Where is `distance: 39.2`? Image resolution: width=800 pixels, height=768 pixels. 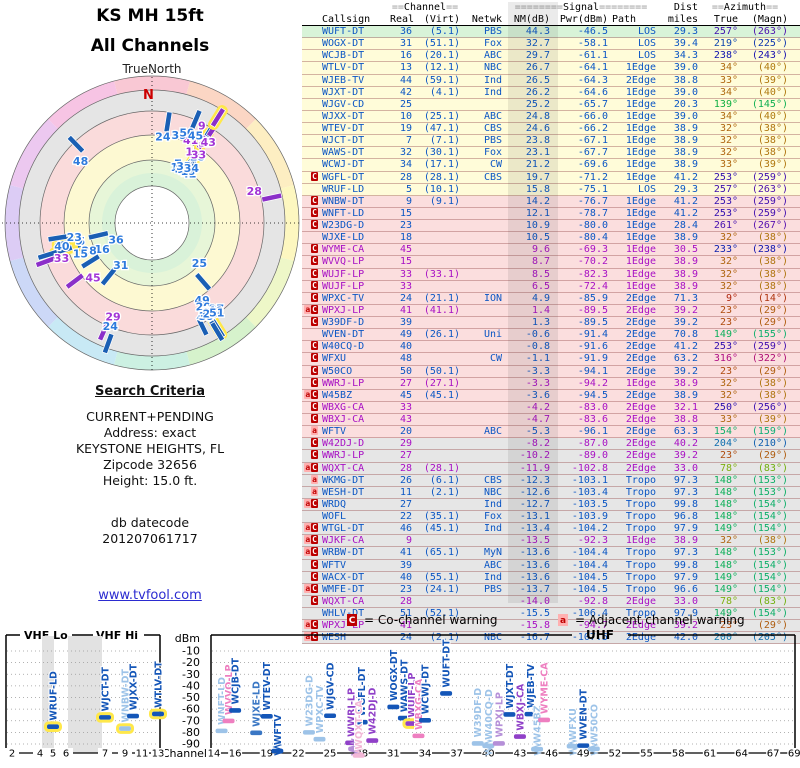
distance: 39.2 is located at coordinates (685, 371).